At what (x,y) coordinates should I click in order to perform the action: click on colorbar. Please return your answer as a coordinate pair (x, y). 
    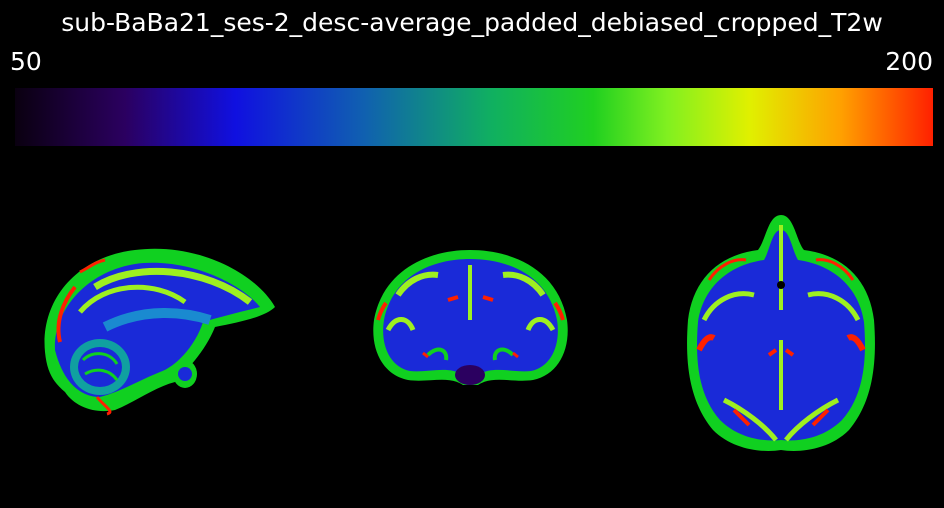
    Looking at the image, I should click on (474, 117).